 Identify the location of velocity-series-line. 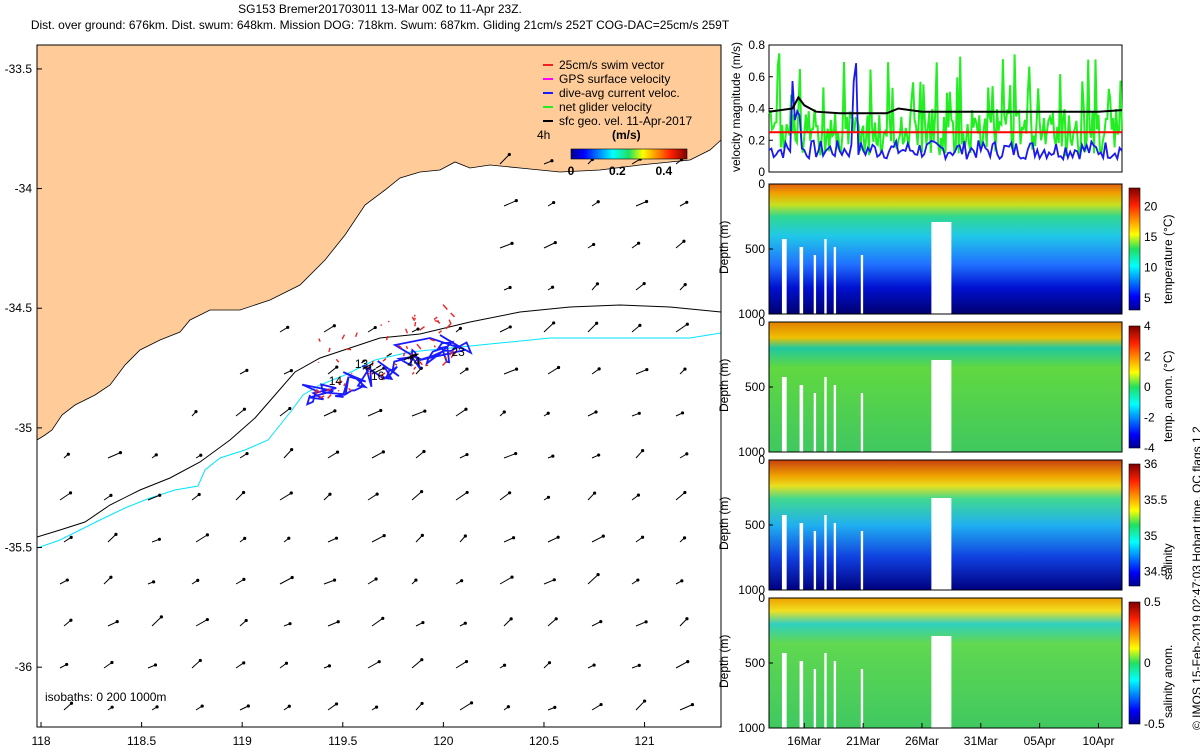
(945, 105).